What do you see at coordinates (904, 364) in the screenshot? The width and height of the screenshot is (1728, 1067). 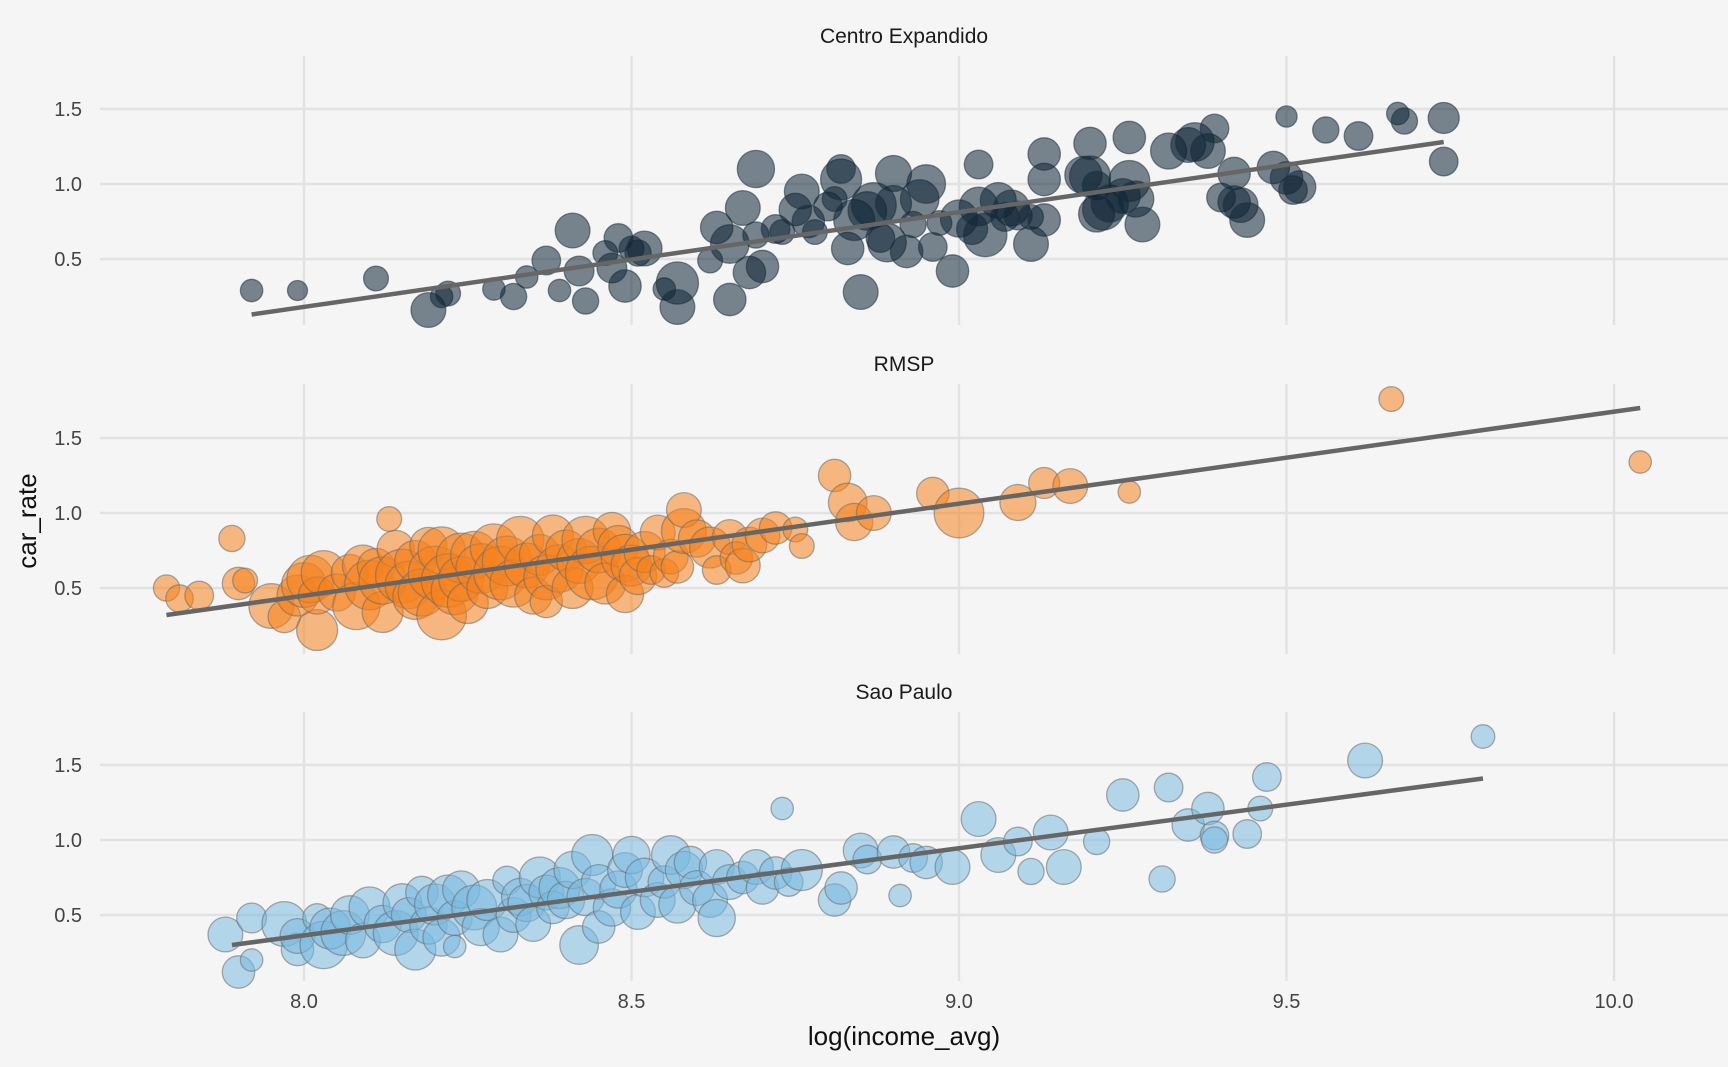 I see `panel-title: RMSP` at bounding box center [904, 364].